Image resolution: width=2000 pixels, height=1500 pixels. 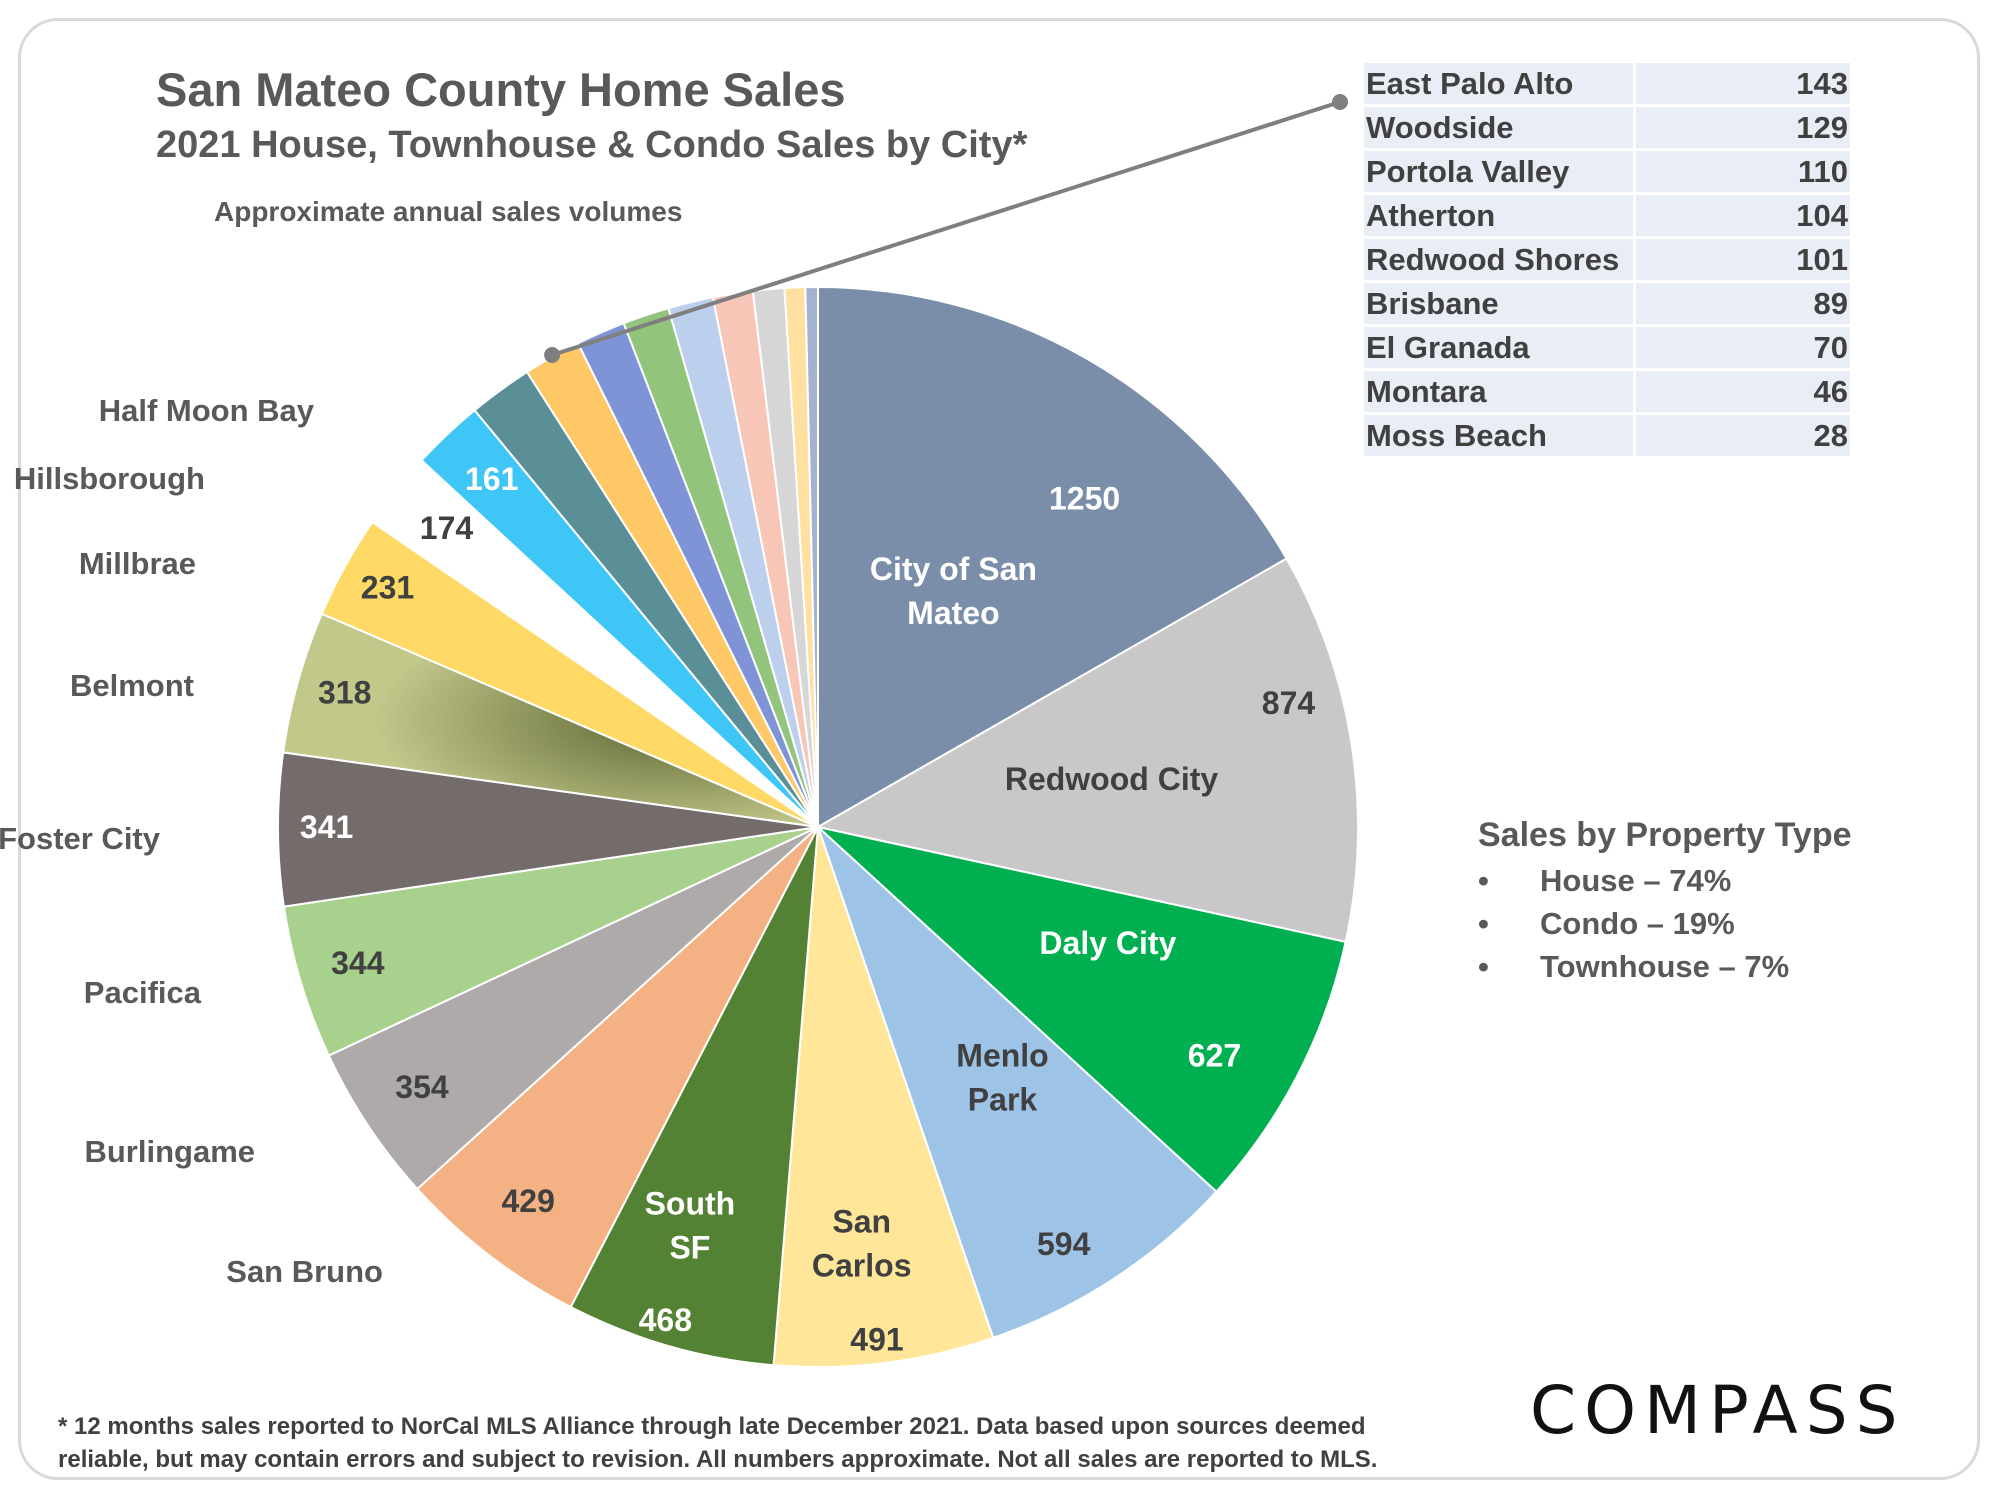 I want to click on slice-label-south-sf: SF, so click(x=689, y=1248).